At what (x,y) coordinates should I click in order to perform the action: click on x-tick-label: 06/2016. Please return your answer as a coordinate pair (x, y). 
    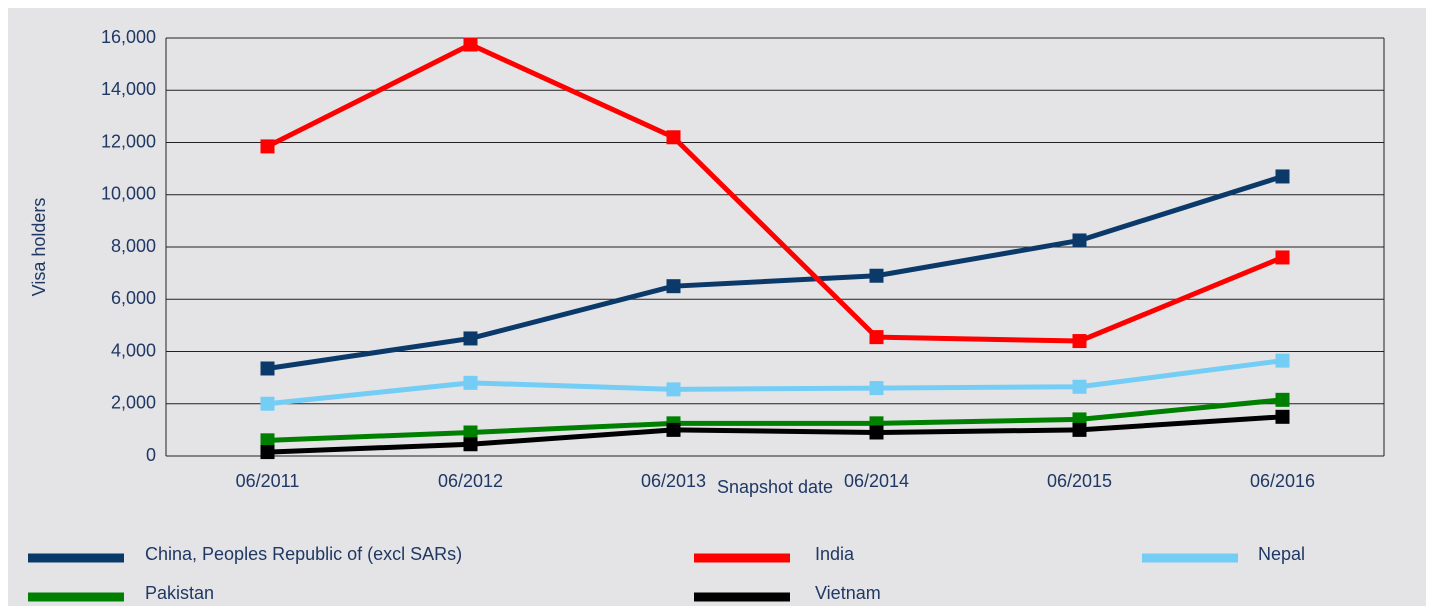
    Looking at the image, I should click on (1282, 481).